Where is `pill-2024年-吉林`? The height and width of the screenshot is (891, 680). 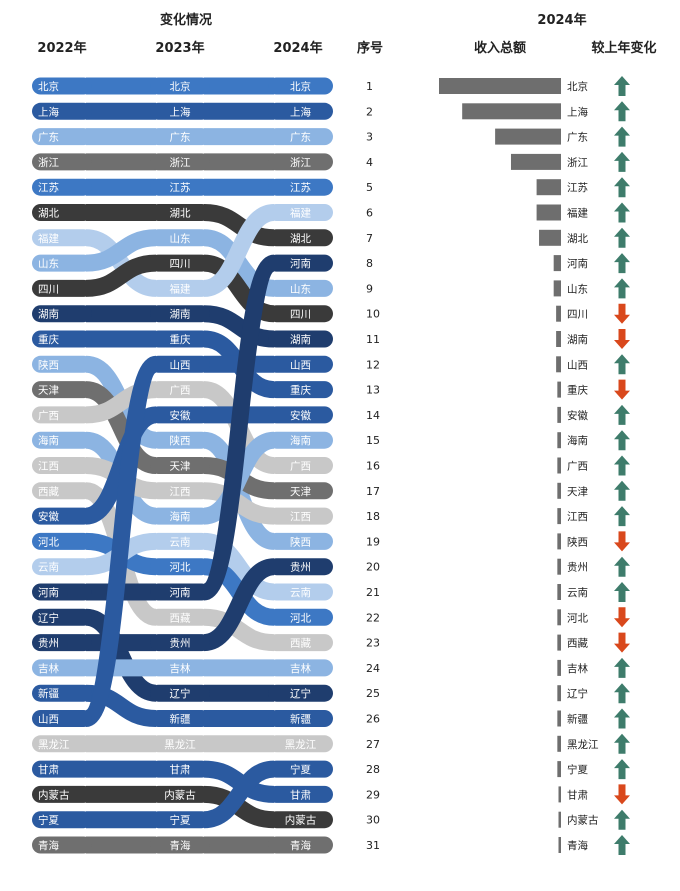 pill-2024年-吉林 is located at coordinates (300, 668).